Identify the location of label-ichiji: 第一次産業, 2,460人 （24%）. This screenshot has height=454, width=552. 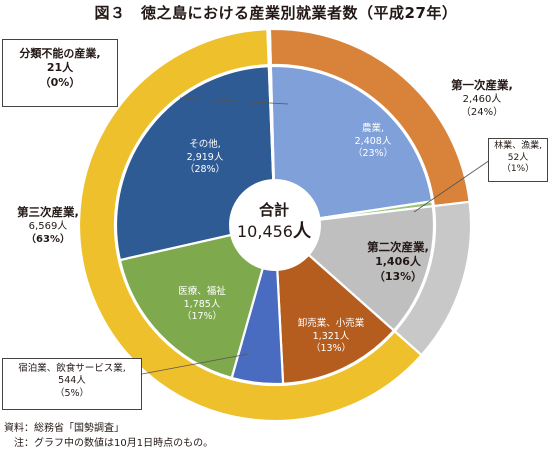
(482, 98).